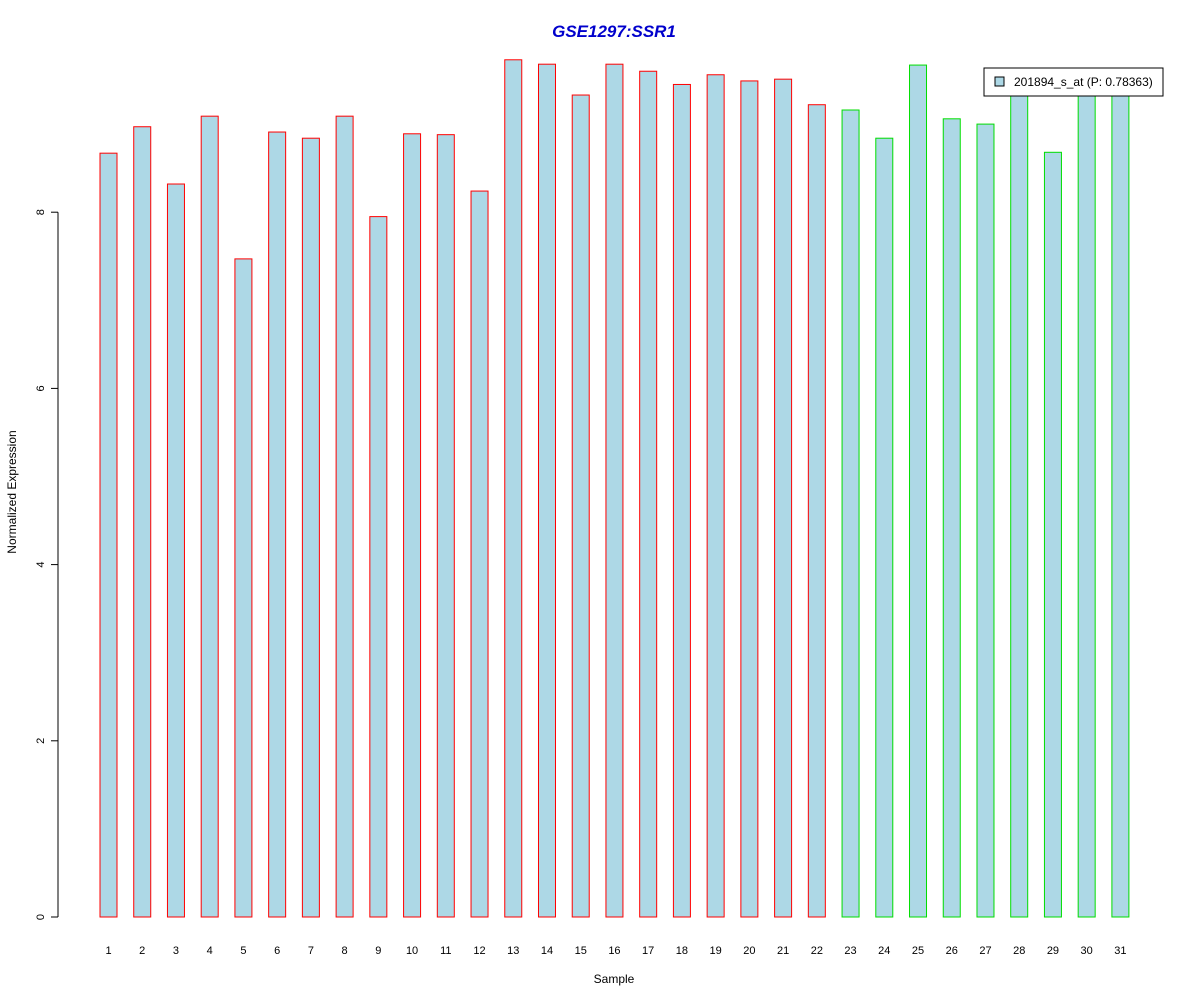 The height and width of the screenshot is (1000, 1200). I want to click on x-tick-label: 20, so click(749, 951).